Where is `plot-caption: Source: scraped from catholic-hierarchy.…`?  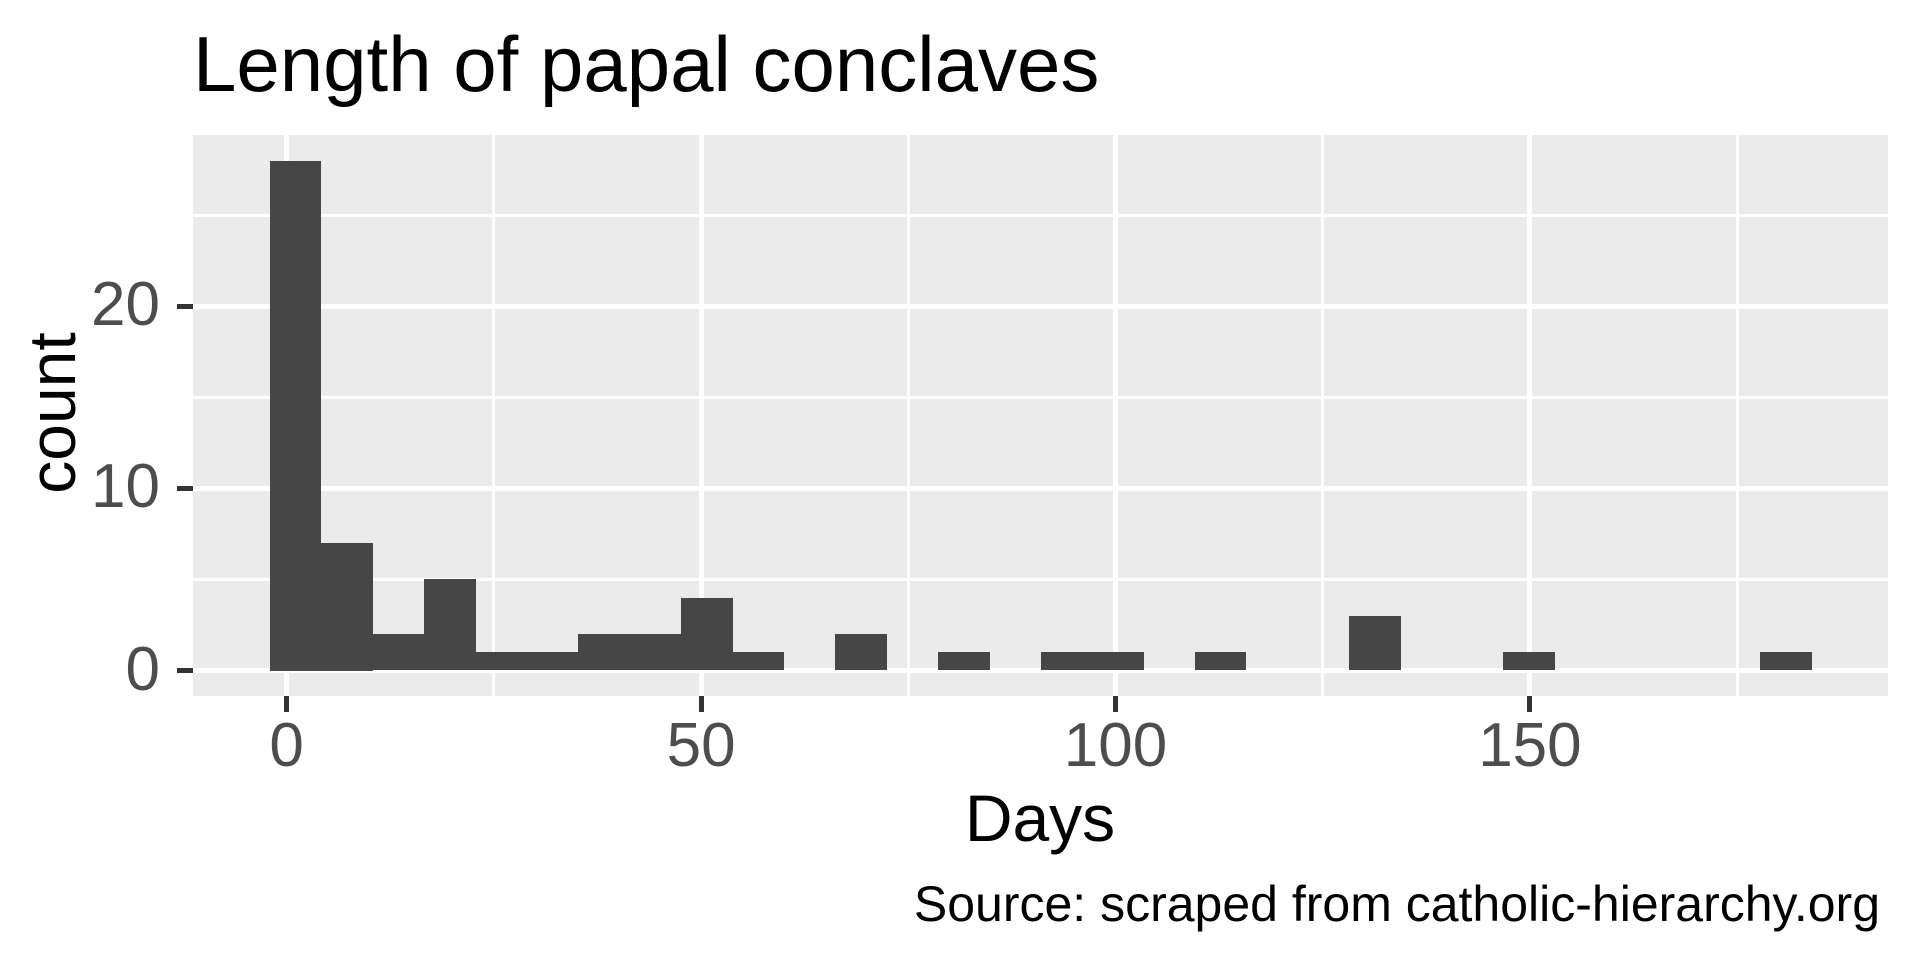
plot-caption: Source: scraped from catholic-hierarchy.… is located at coordinates (1396, 904).